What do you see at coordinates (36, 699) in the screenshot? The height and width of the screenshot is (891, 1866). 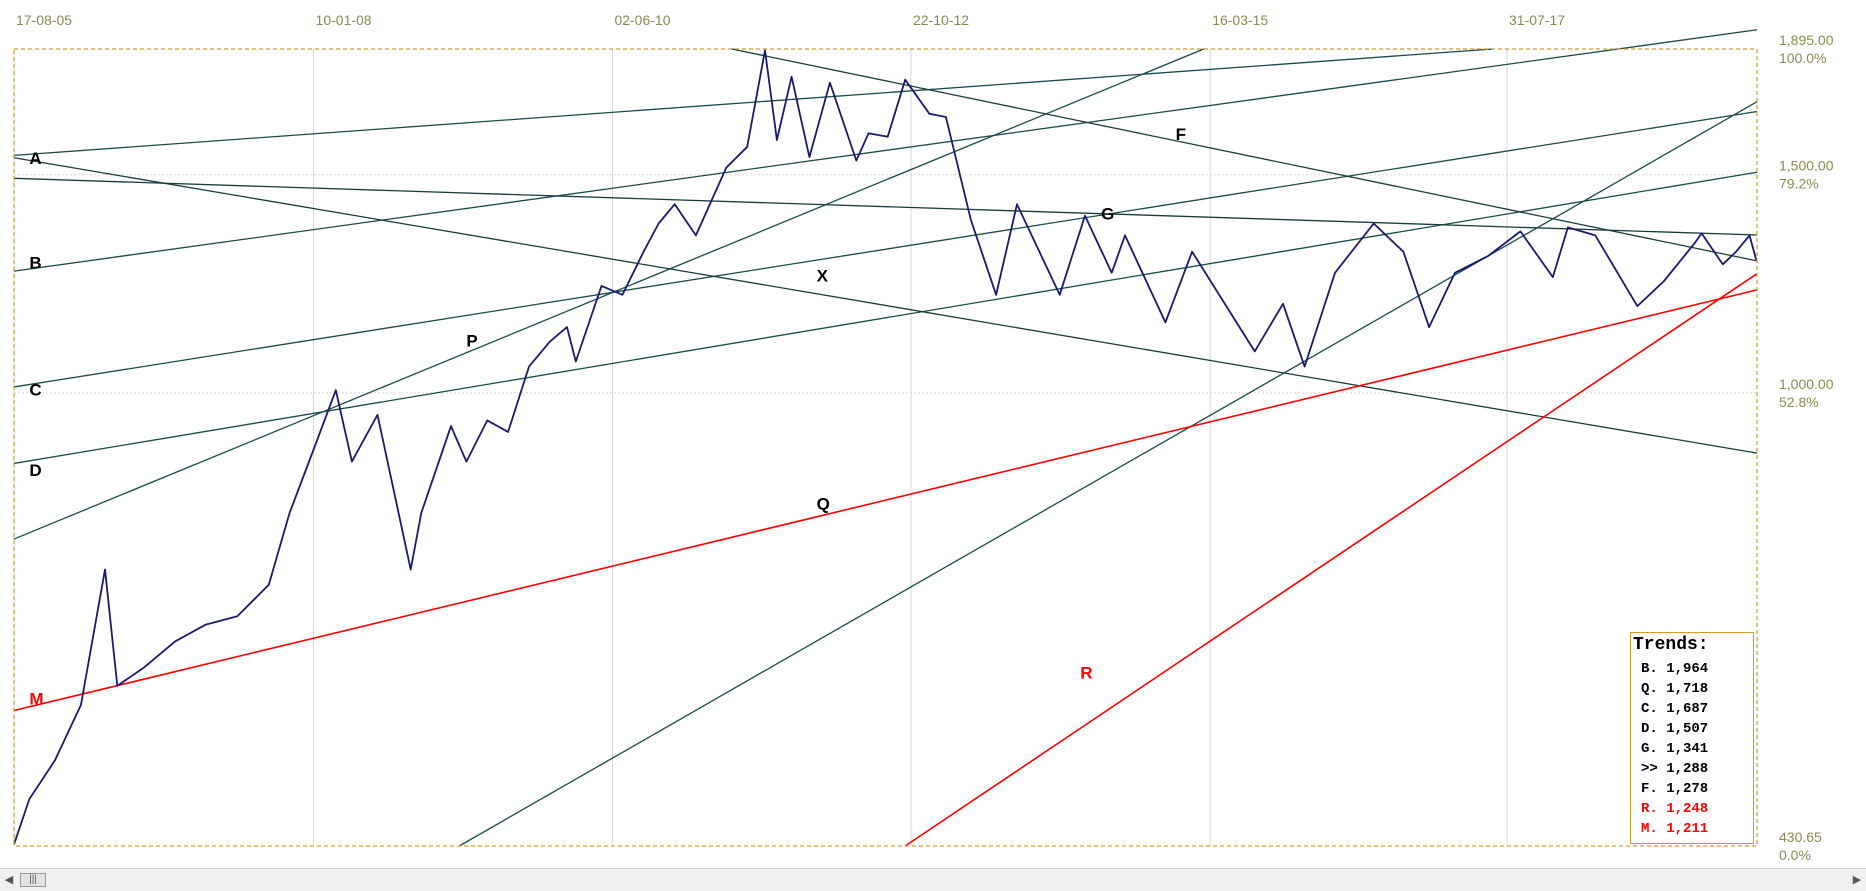 I see `trendline-label-m: M` at bounding box center [36, 699].